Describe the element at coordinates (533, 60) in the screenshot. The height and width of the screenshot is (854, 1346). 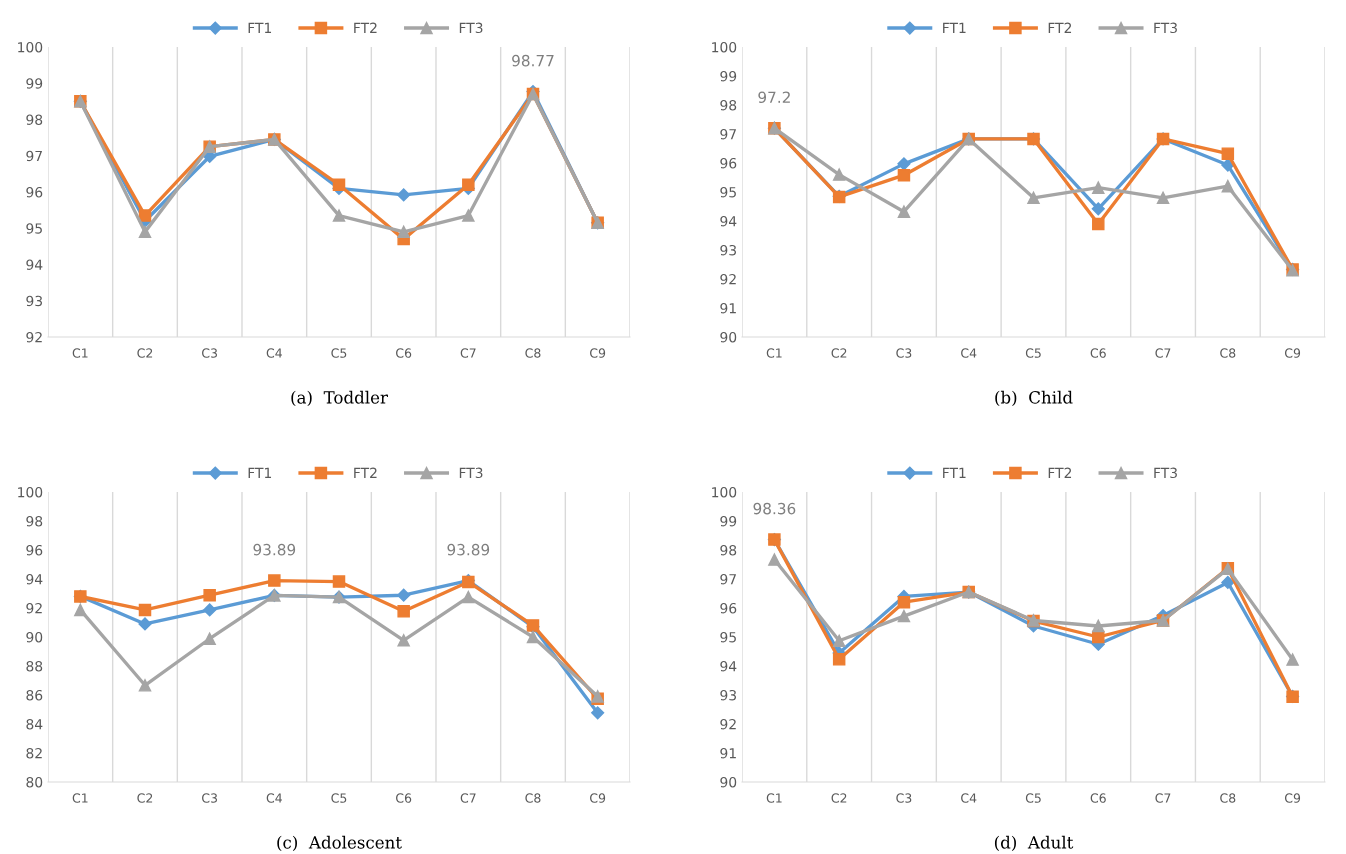
I see `annotation: 98.77` at that location.